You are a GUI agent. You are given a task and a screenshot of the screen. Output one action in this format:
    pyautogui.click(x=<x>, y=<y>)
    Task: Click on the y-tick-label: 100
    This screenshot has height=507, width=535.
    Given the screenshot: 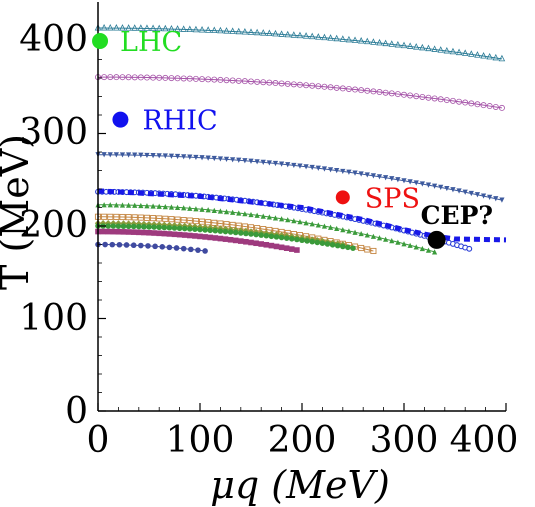 What is the action you would take?
    pyautogui.click(x=53, y=318)
    